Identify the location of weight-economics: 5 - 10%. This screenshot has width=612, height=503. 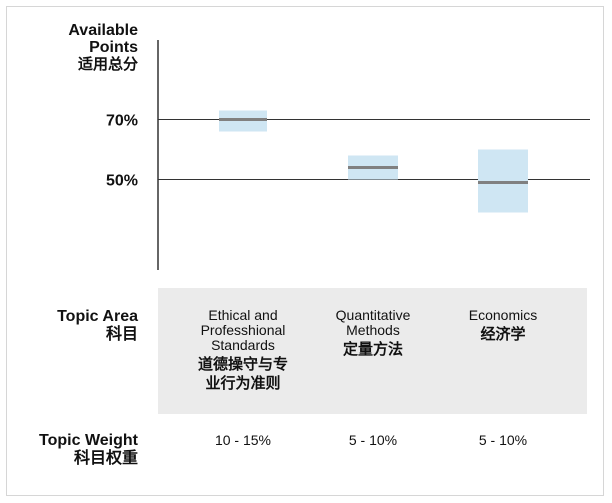
(503, 440).